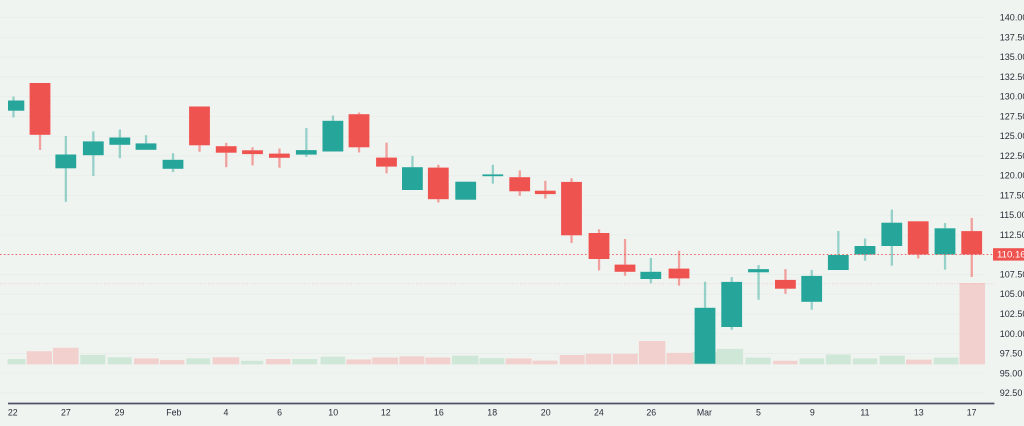  Describe the element at coordinates (1012, 235) in the screenshot. I see `svg-text: 112.50` at that location.